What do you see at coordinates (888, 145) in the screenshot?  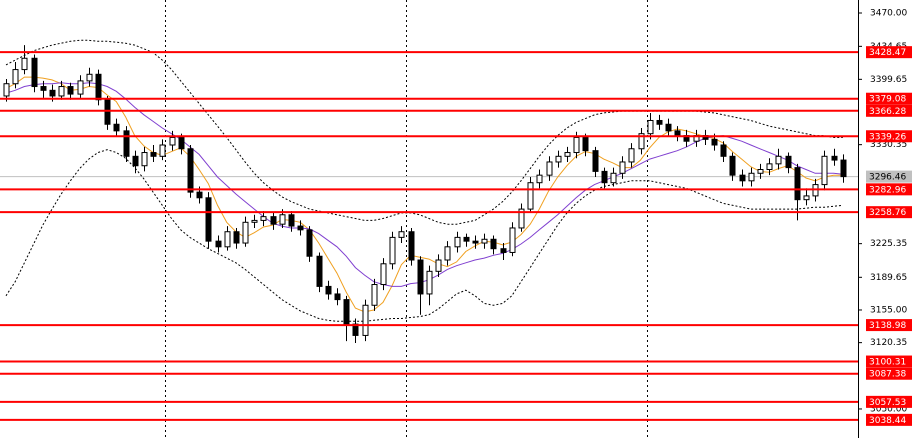 I see `y-tick-label: 3330.35` at bounding box center [888, 145].